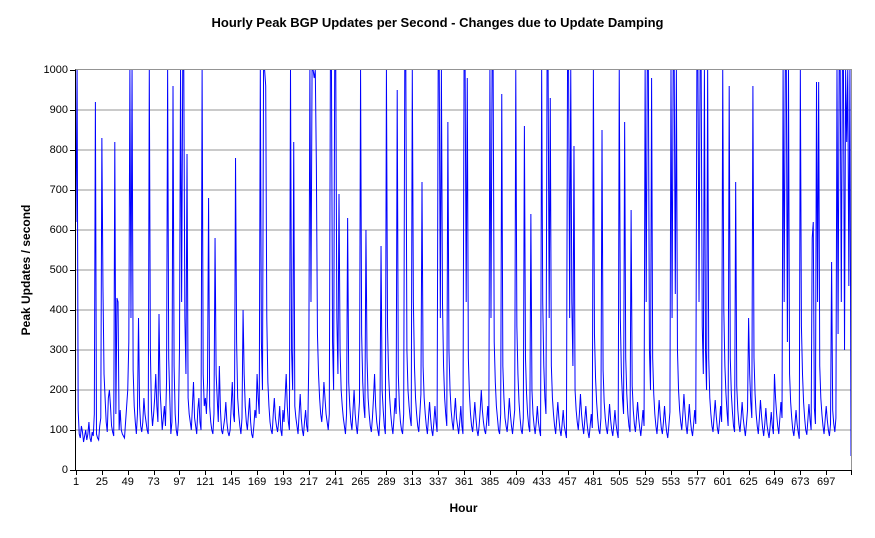 The width and height of the screenshot is (875, 538). Describe the element at coordinates (231, 482) in the screenshot. I see `x-tick-label: 145` at that location.